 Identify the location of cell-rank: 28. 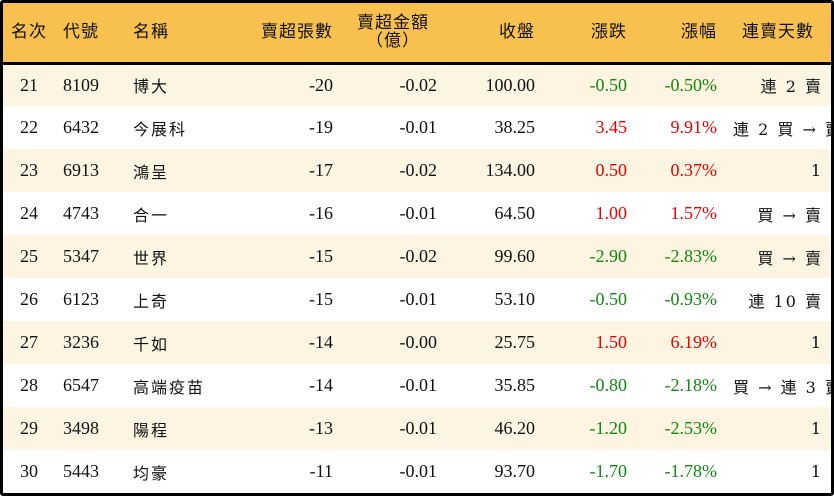
(29, 385).